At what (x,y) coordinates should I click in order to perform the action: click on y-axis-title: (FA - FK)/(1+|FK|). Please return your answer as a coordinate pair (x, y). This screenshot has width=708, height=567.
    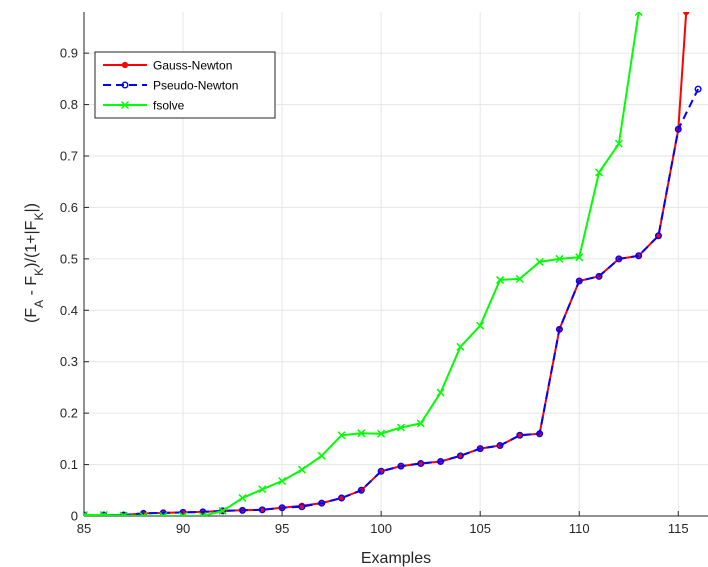
    Looking at the image, I should click on (34, 263).